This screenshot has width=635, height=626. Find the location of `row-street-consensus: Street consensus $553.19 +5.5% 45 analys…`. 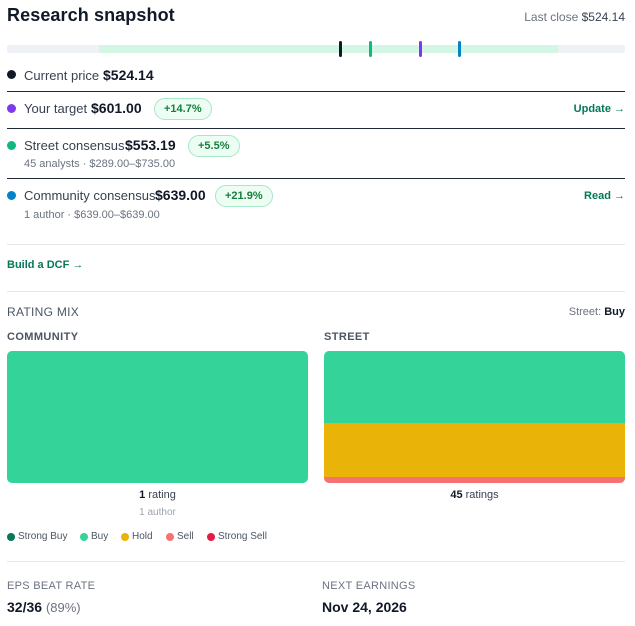

row-street-consensus: Street consensus $553.19 +5.5% 45 analys… is located at coordinates (316, 153).